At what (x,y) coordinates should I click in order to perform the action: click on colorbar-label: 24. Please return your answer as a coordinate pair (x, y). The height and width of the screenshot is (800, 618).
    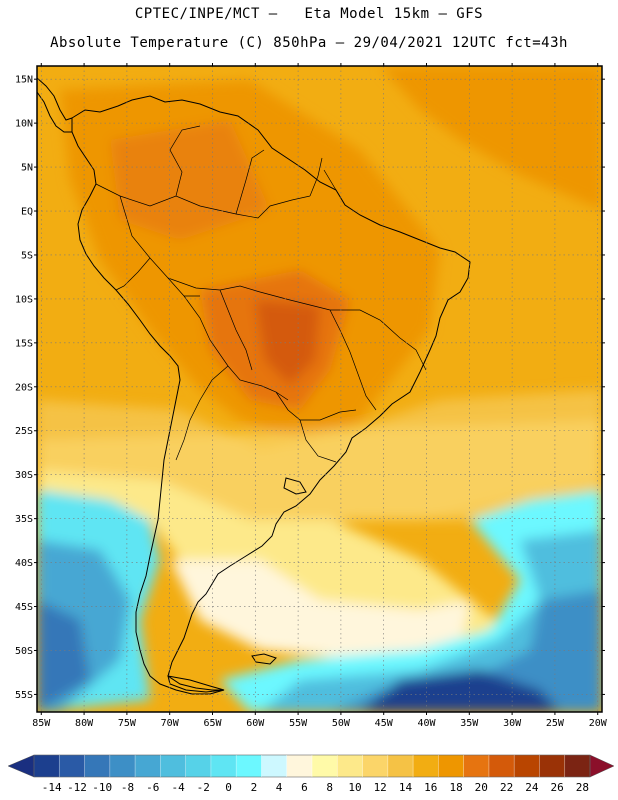
    Looking at the image, I should click on (532, 787).